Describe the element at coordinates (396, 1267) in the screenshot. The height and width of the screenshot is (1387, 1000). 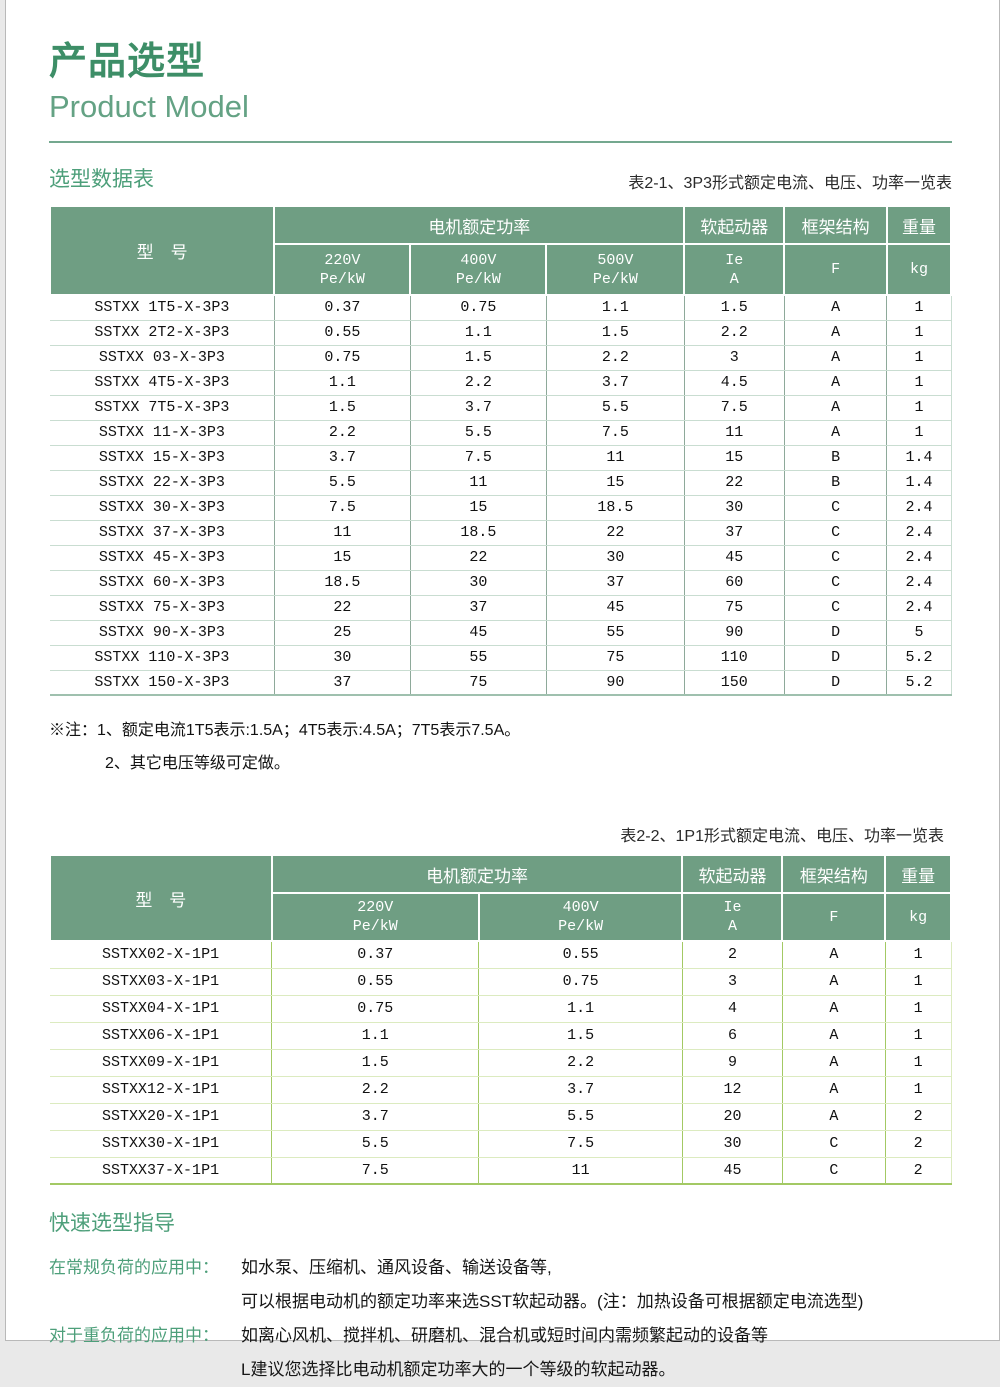
I see `guide-line: 如水泵、压缩机、通风设备、输送设备等,` at that location.